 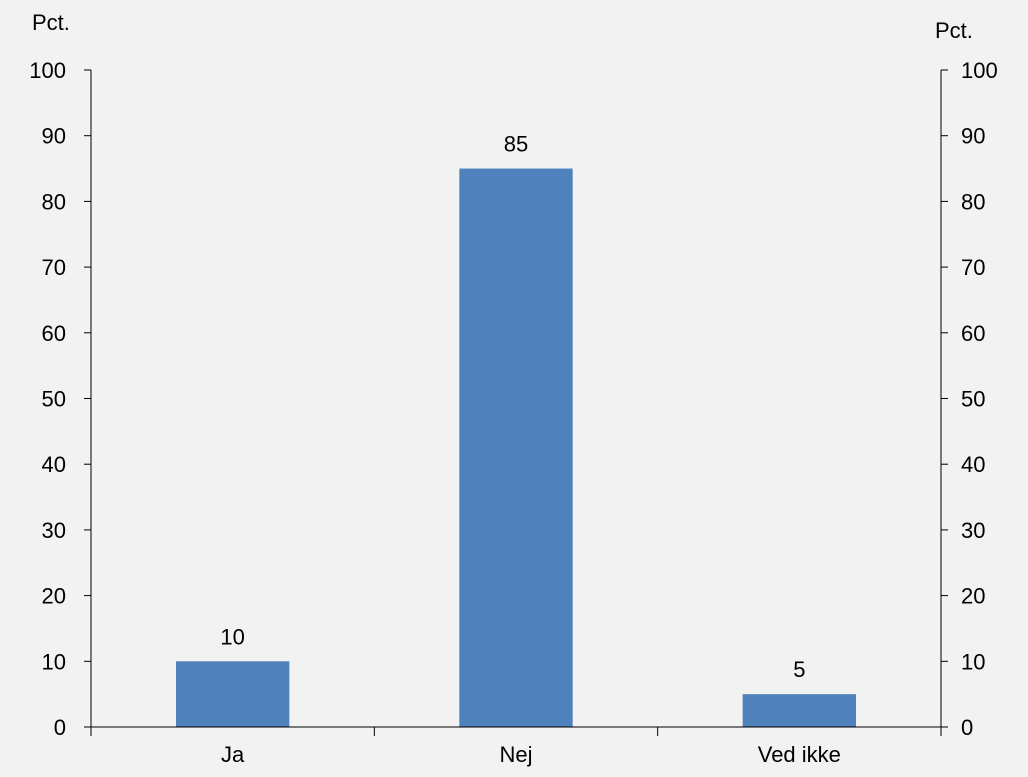 I want to click on right-y-tick-label: 70, so click(x=973, y=267).